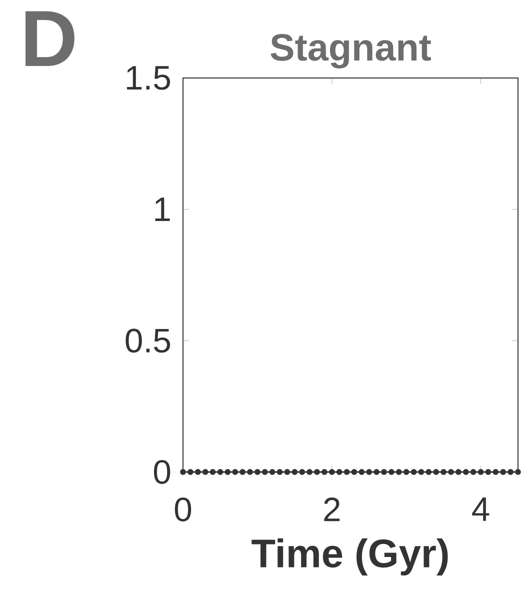  I want to click on x-tick-label: 2, so click(332, 510).